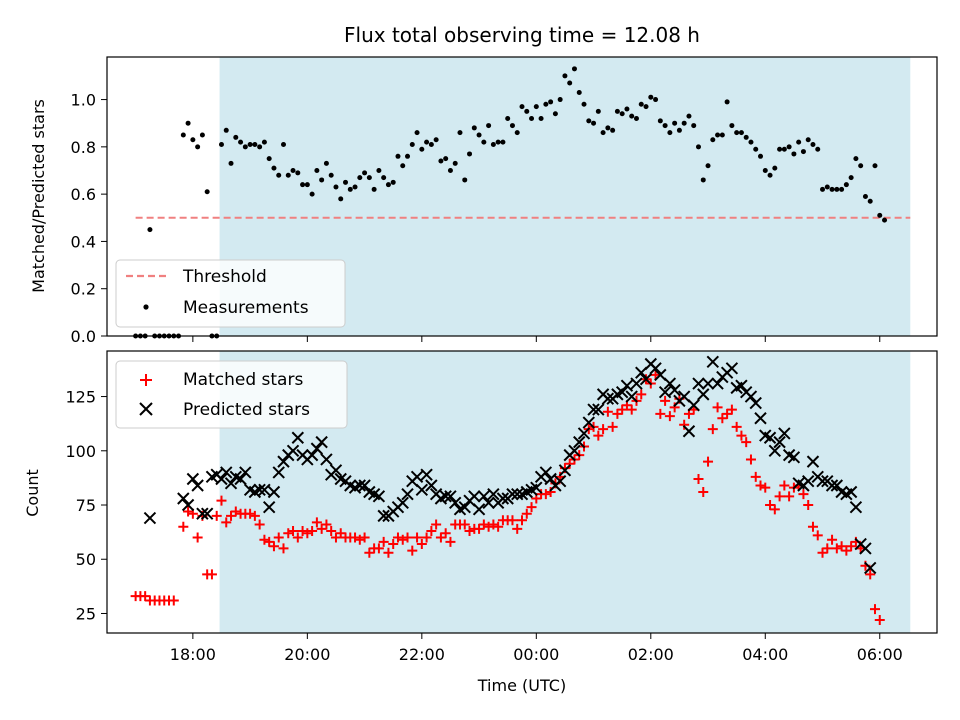  I want to click on x-tick-label: 20:00, so click(307, 654).